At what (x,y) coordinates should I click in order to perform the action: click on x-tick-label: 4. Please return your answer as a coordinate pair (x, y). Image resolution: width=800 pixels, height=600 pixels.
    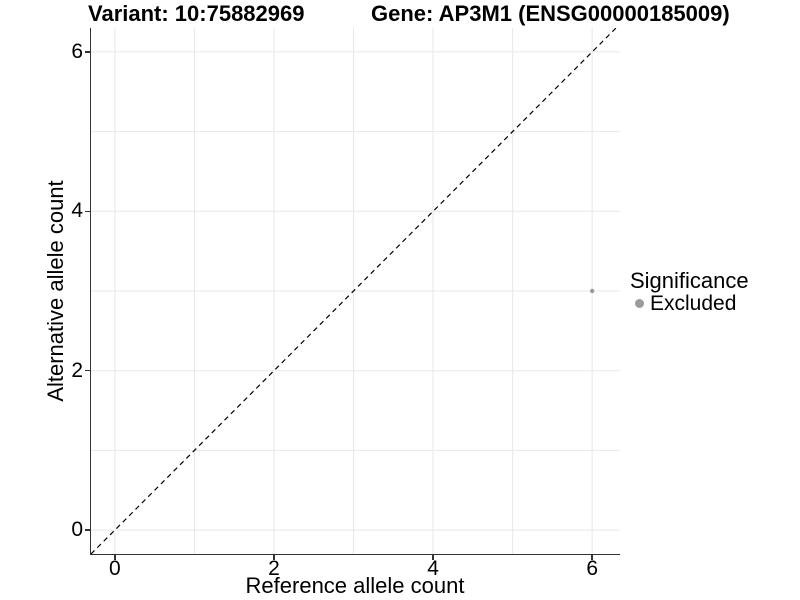
    Looking at the image, I should click on (433, 568).